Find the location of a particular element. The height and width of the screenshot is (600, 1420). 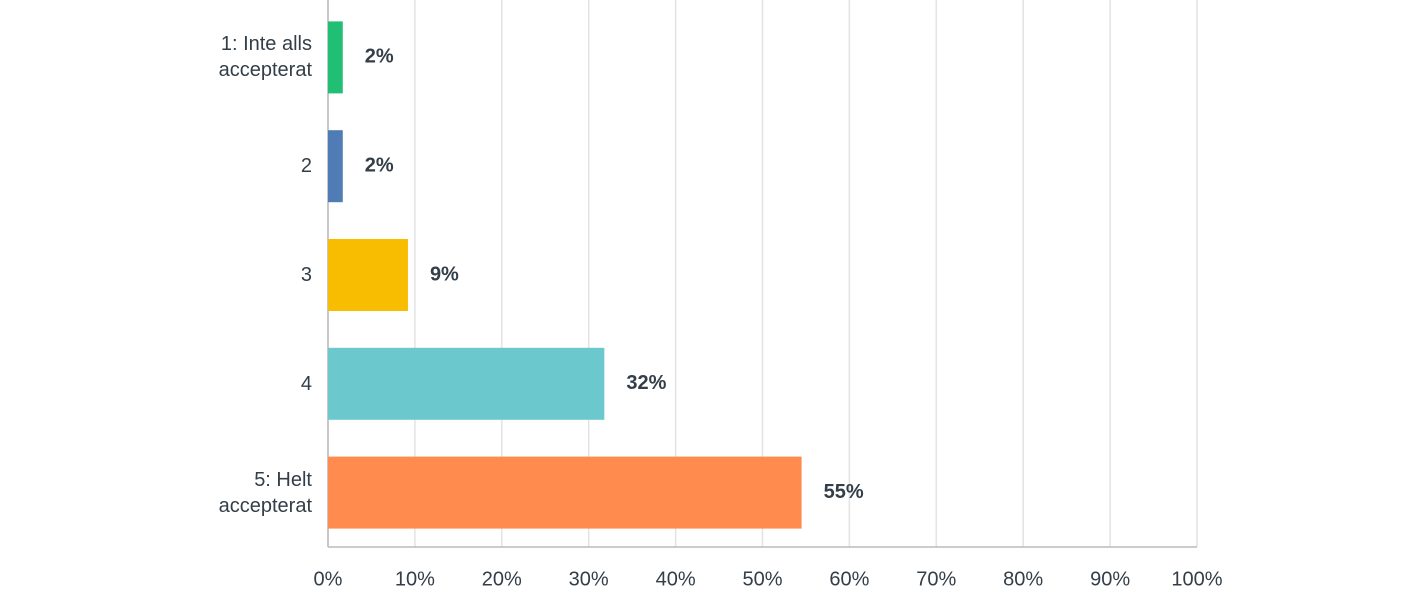

x-tick-label: 70% is located at coordinates (936, 579).